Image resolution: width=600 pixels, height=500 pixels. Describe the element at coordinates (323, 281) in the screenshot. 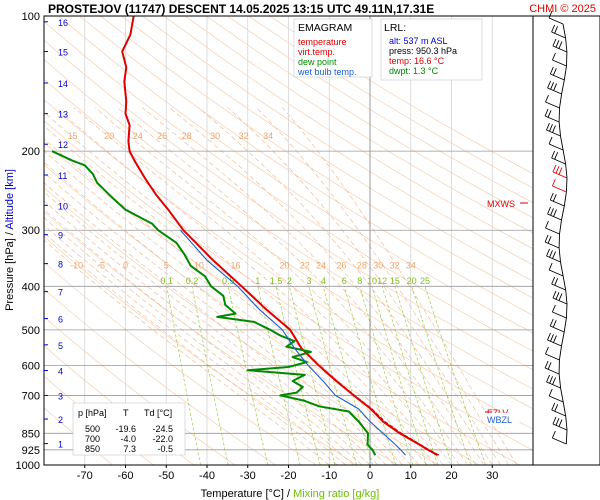

I see `mixing-ratio-label: 4` at that location.